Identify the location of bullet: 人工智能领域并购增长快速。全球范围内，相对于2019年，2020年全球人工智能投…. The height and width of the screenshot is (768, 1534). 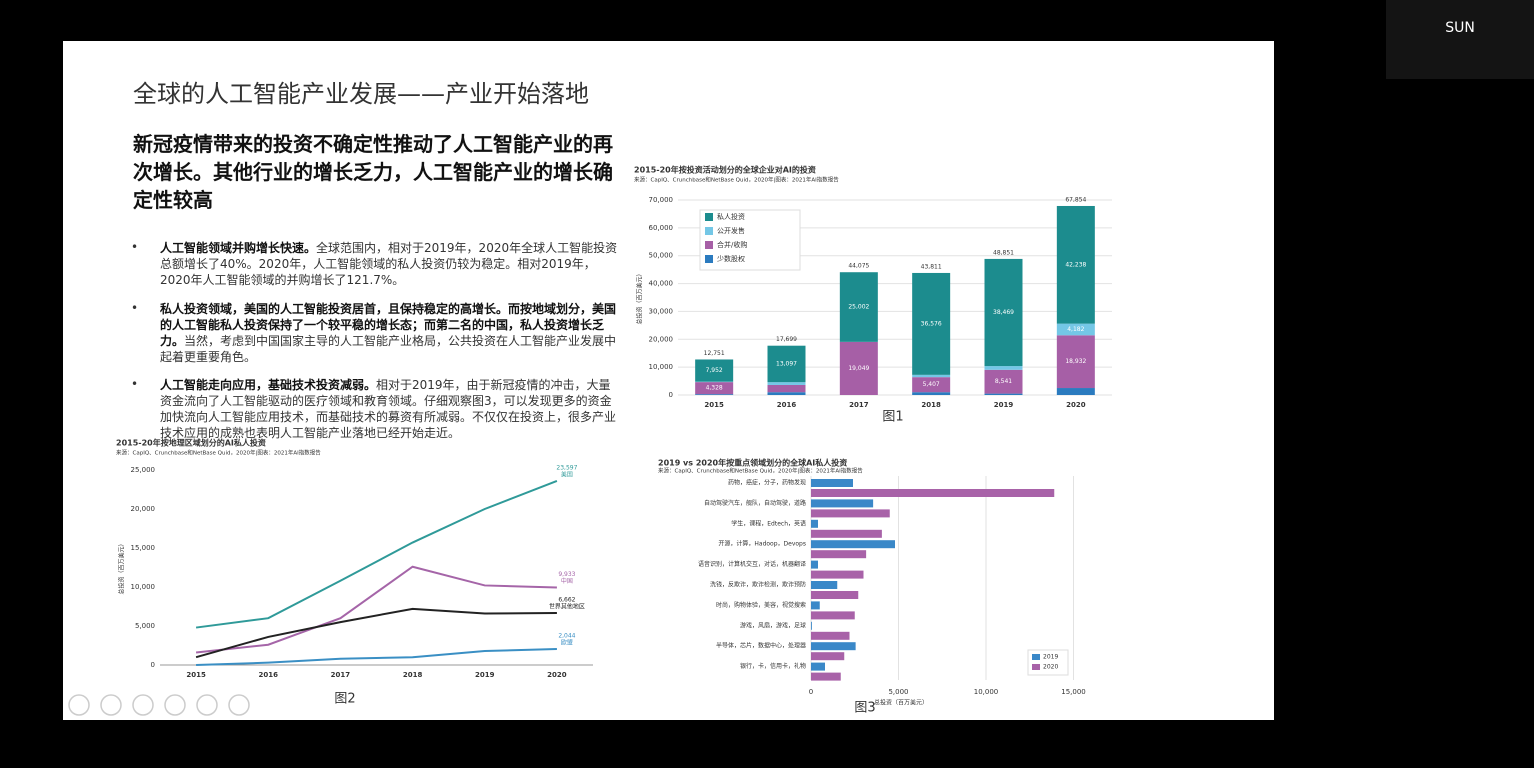
(389, 264).